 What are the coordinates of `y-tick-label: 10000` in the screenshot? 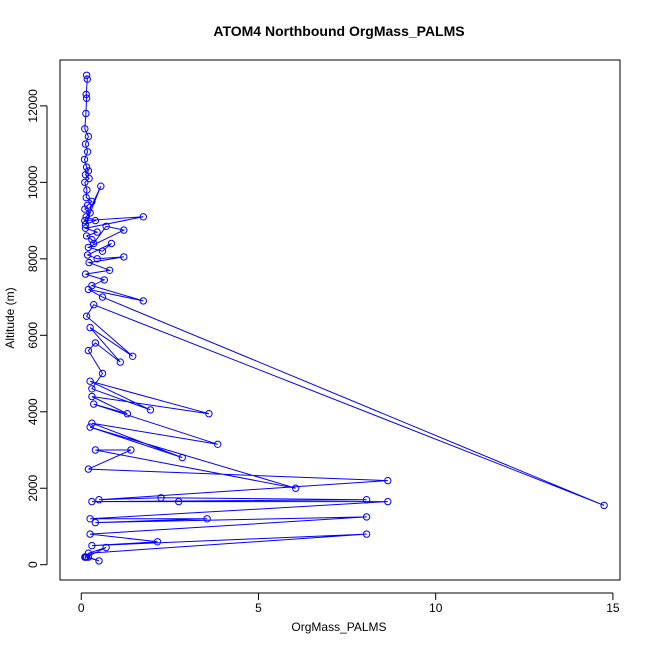 It's located at (33, 182).